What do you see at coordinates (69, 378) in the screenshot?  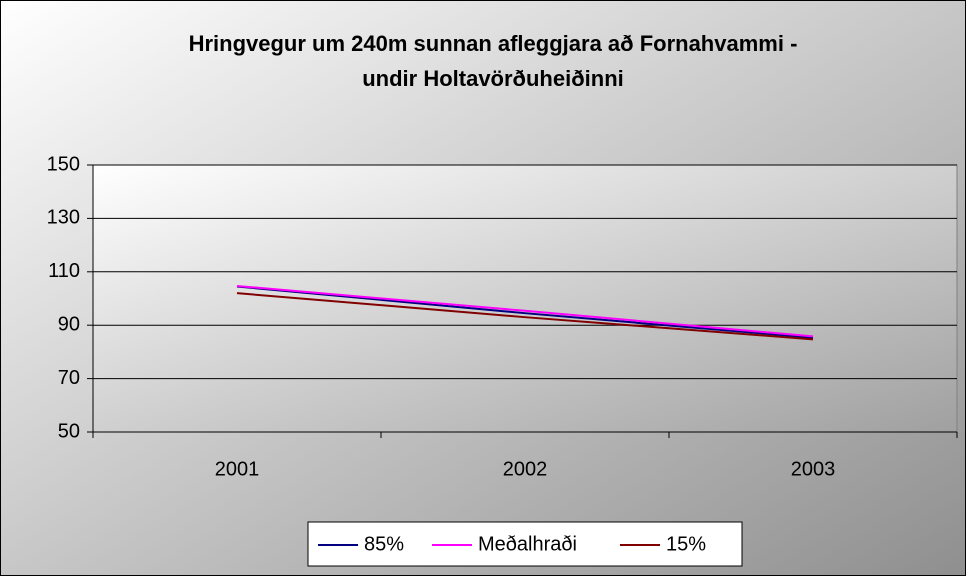 I see `y-tick-label: 70` at bounding box center [69, 378].